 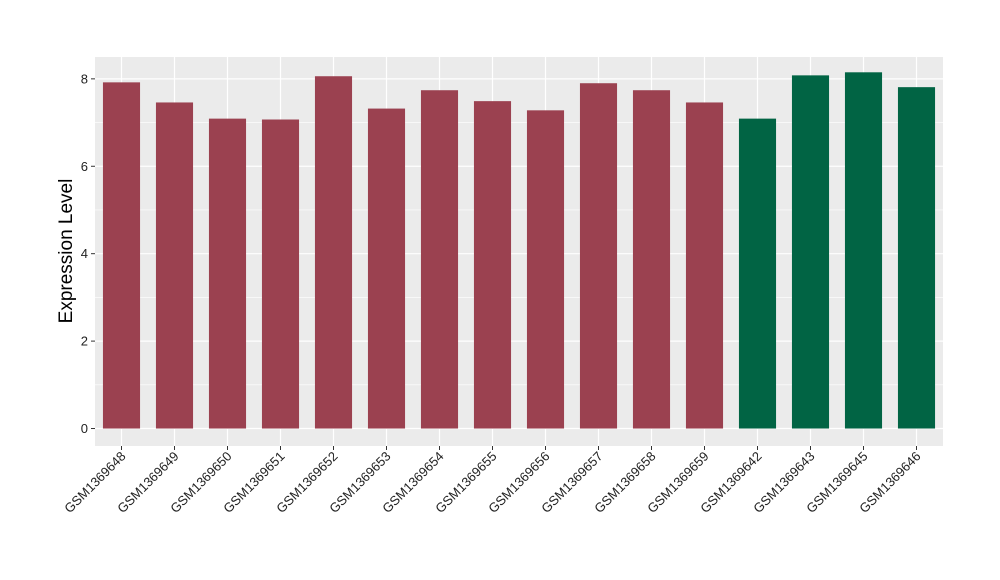 I want to click on bar-GSM1369654, so click(x=439, y=259).